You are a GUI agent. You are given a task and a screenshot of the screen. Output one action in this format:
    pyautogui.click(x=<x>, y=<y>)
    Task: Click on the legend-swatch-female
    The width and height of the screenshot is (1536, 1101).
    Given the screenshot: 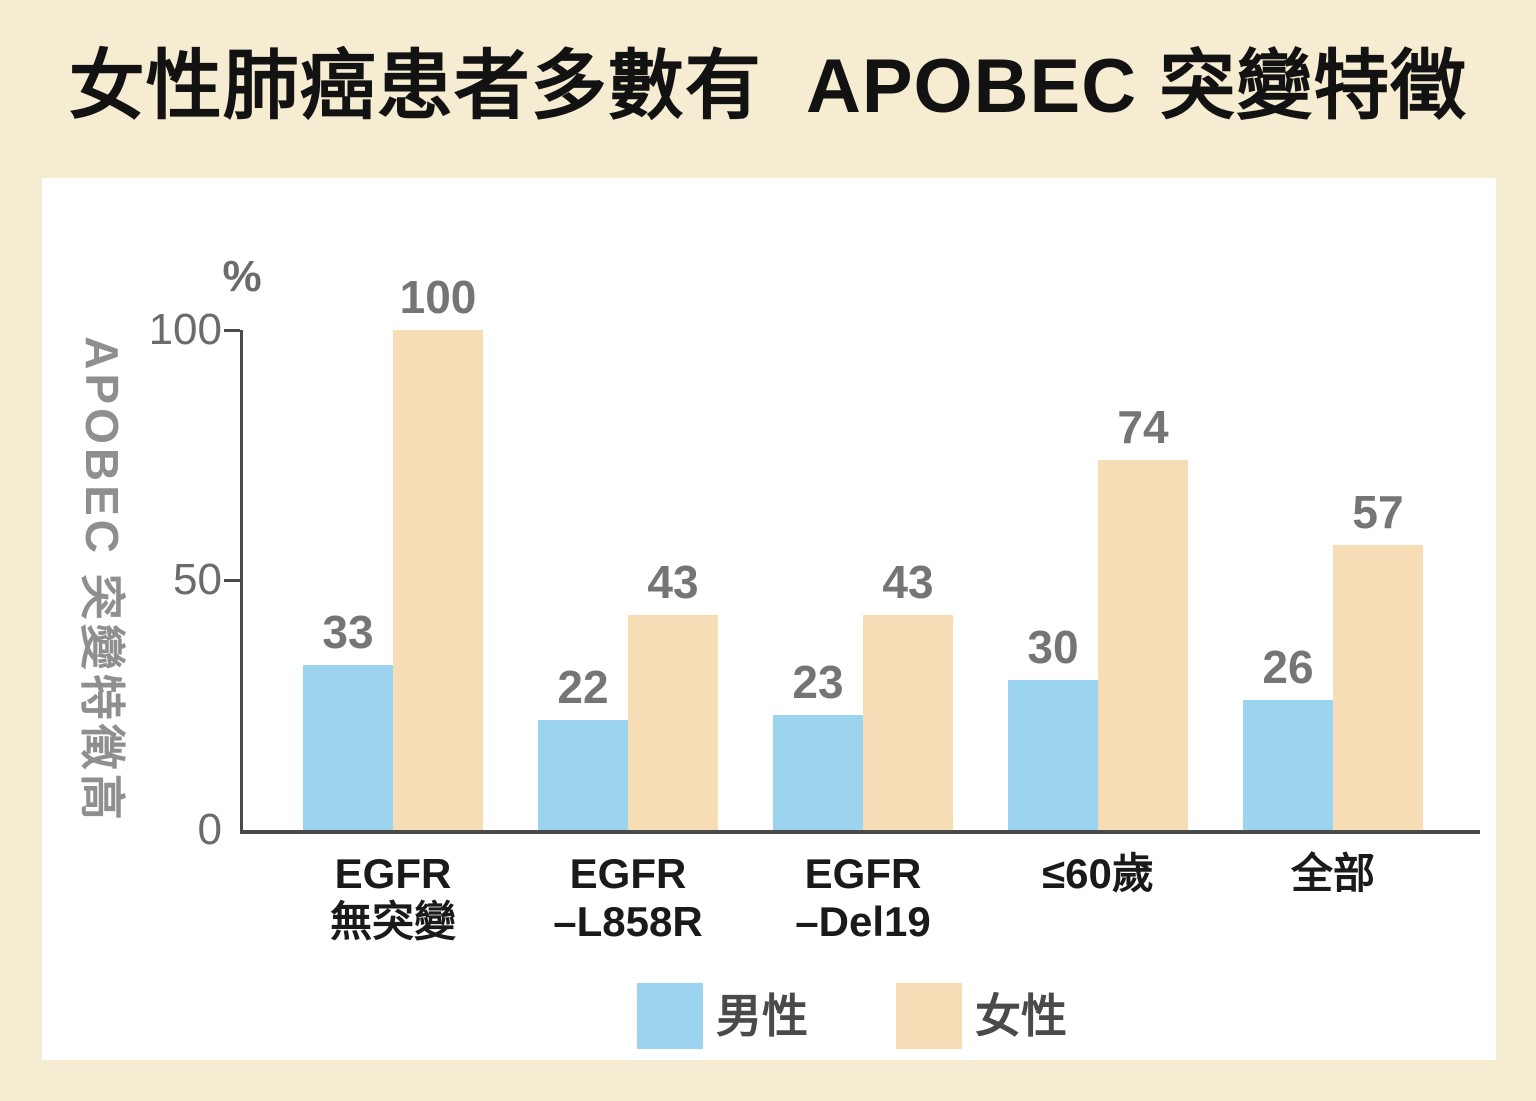 What is the action you would take?
    pyautogui.click(x=929, y=1016)
    